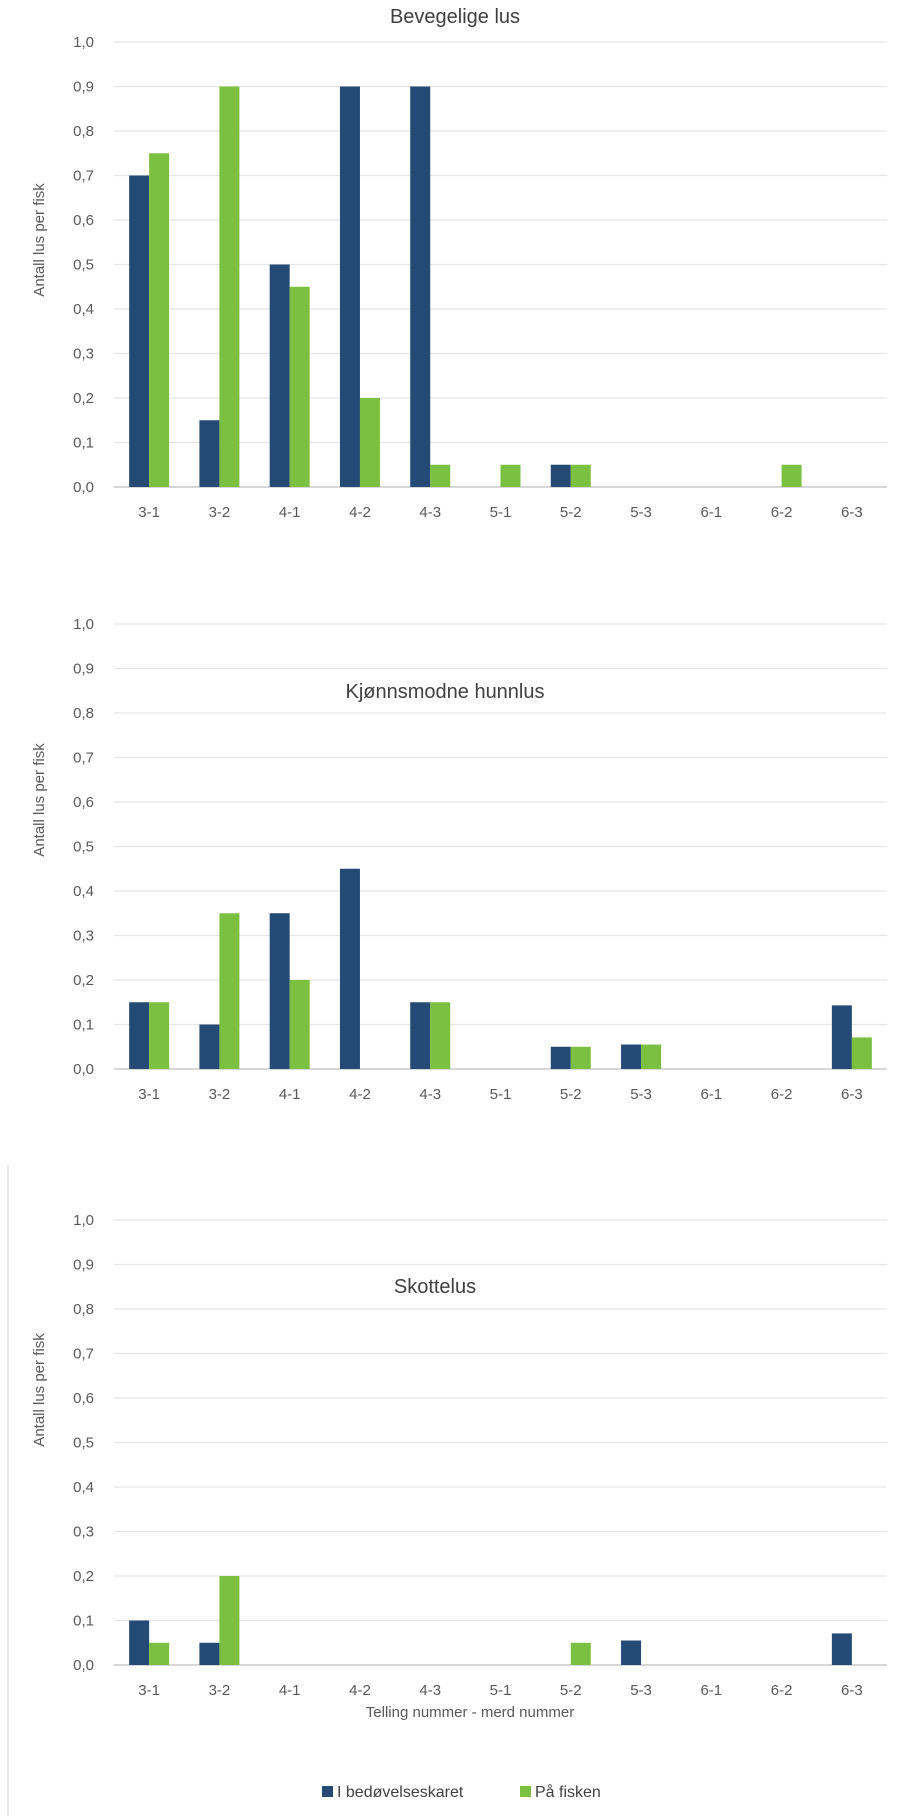  I want to click on chart-title: Bevegelige lus, so click(455, 17).